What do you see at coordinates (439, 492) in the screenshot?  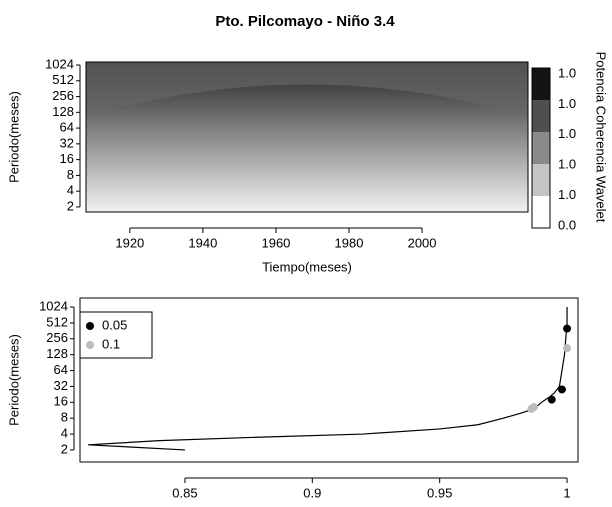 I see `x-tick-label: 0.95` at bounding box center [439, 492].